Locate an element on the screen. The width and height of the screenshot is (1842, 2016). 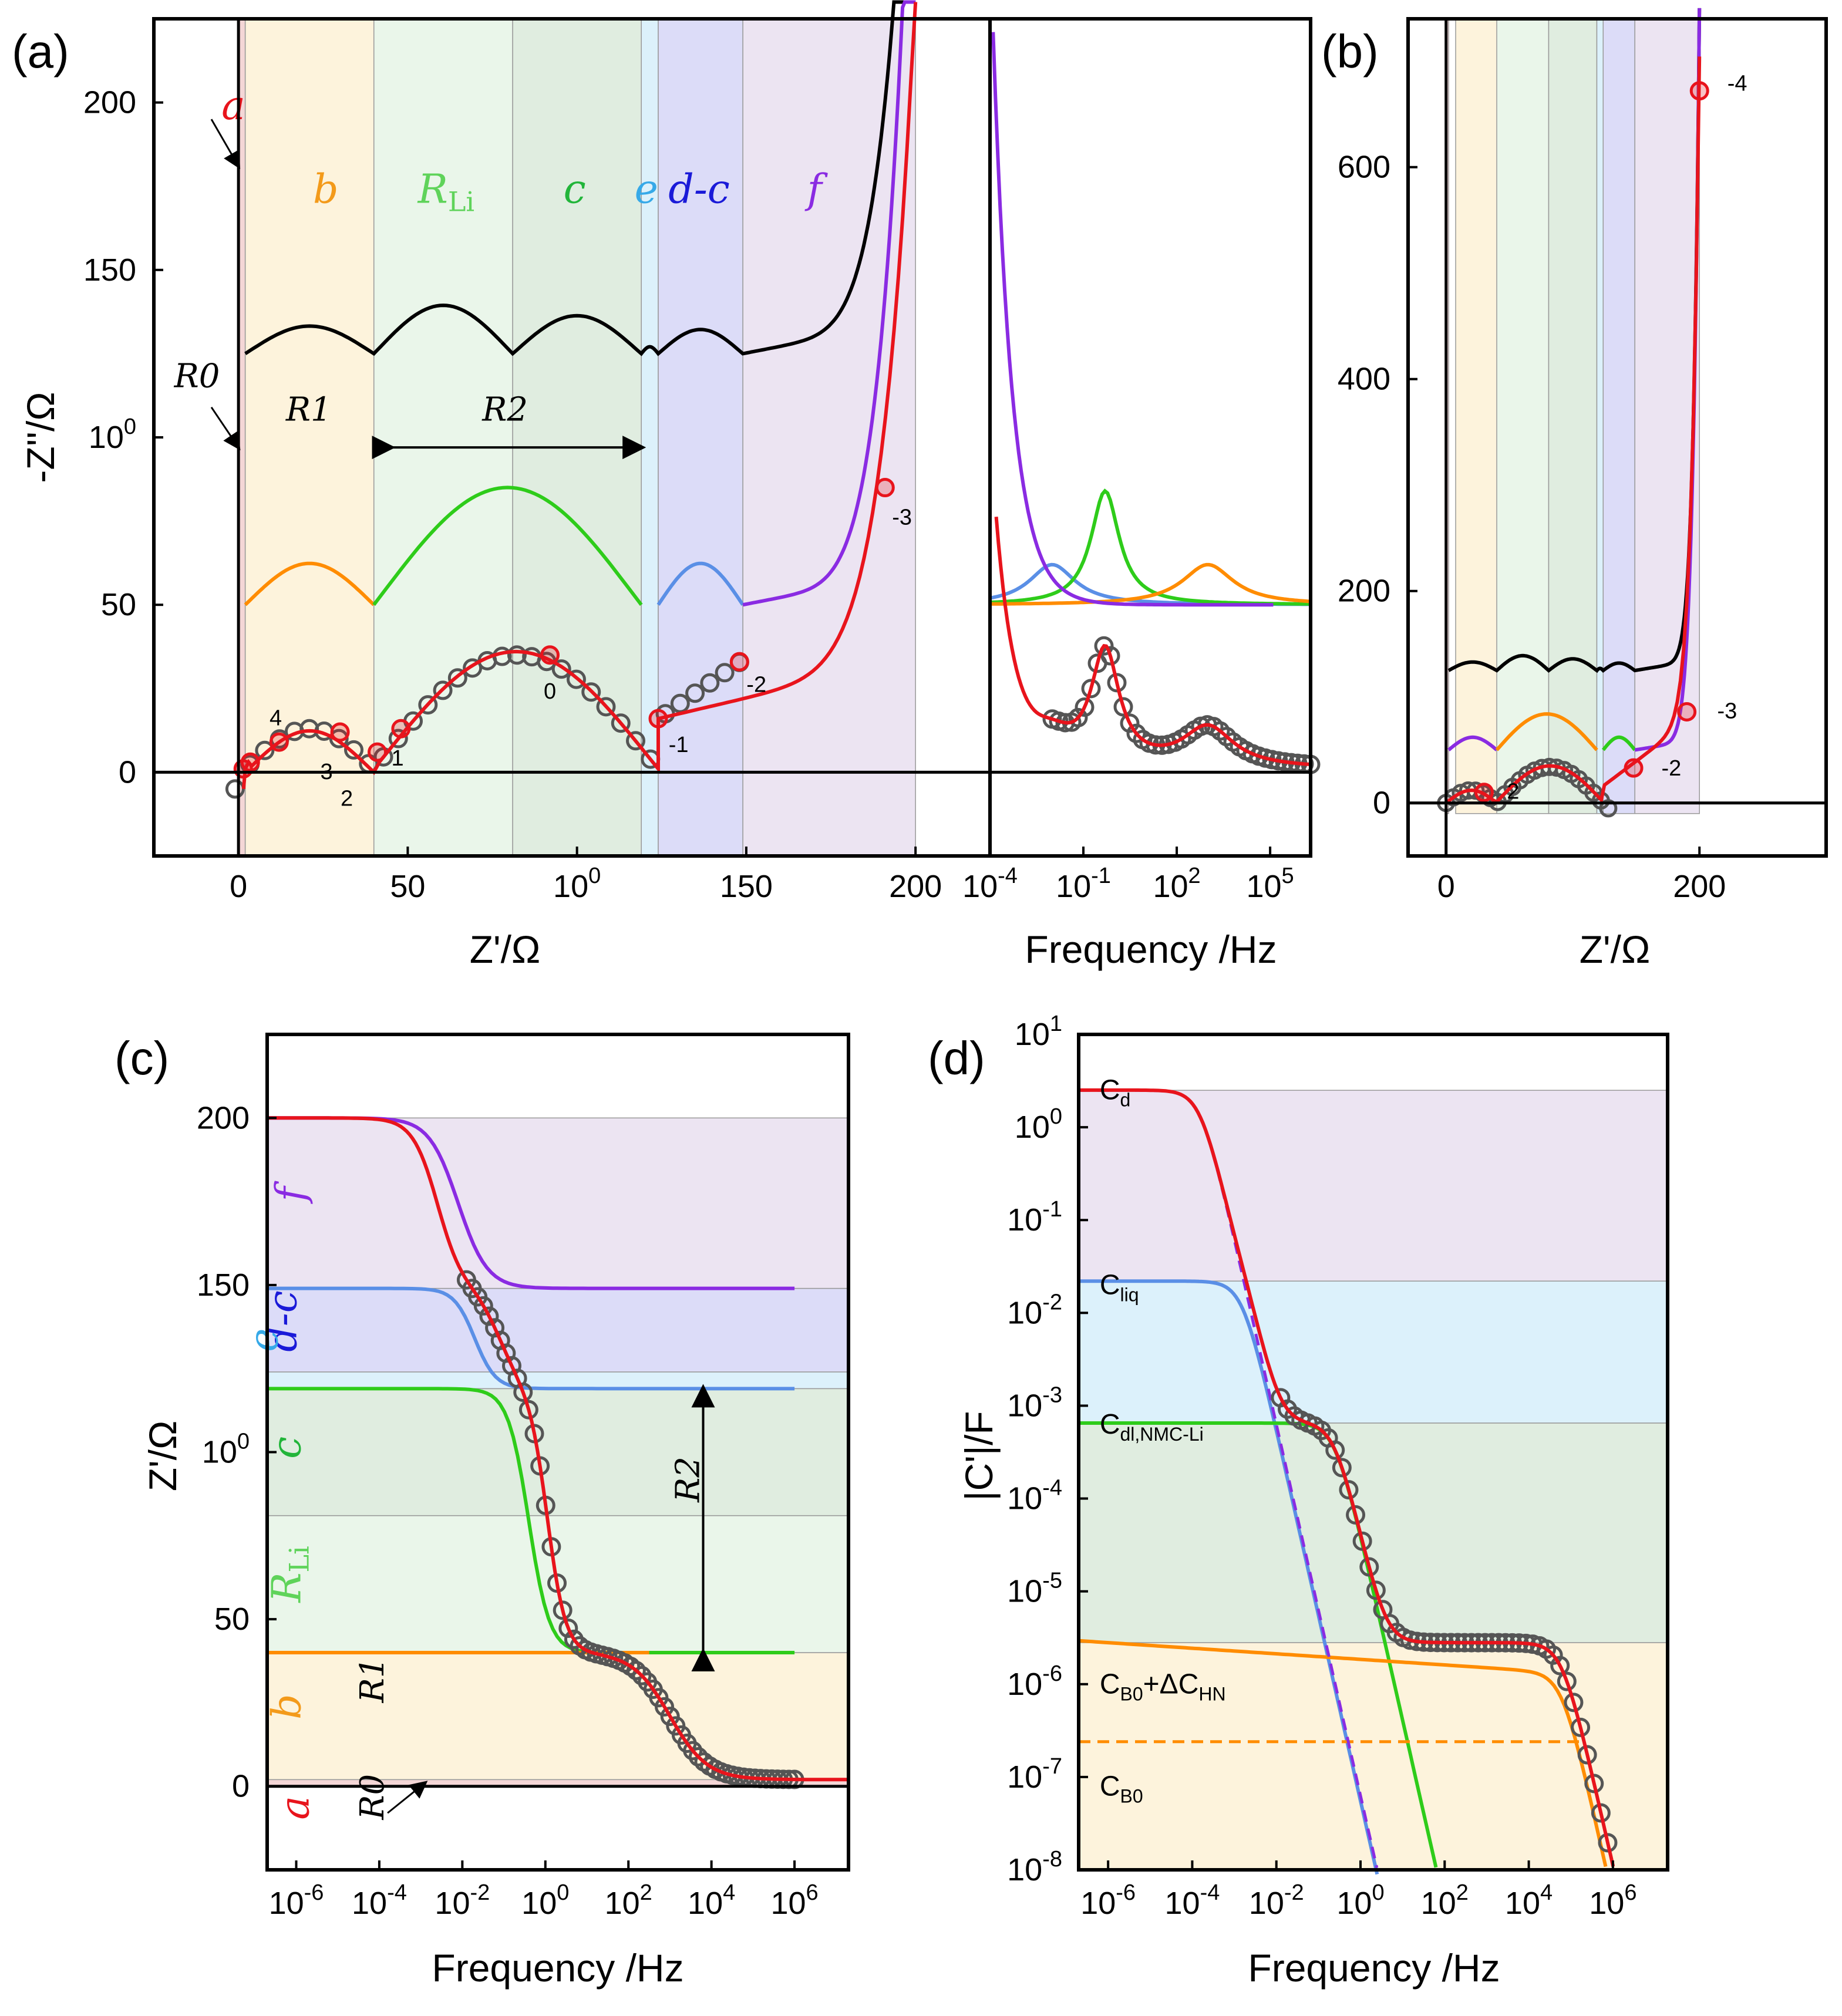
series-fit-red is located at coordinates (580, 396).